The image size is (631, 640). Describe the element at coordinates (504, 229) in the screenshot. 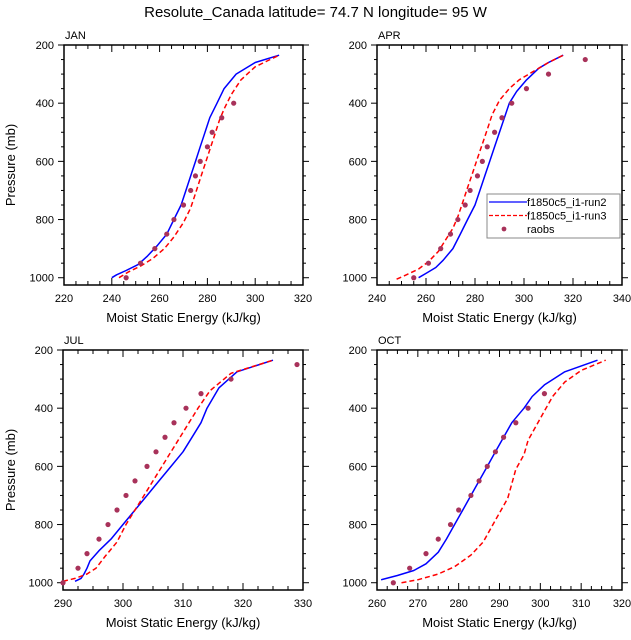

I see `legend-marker` at that location.